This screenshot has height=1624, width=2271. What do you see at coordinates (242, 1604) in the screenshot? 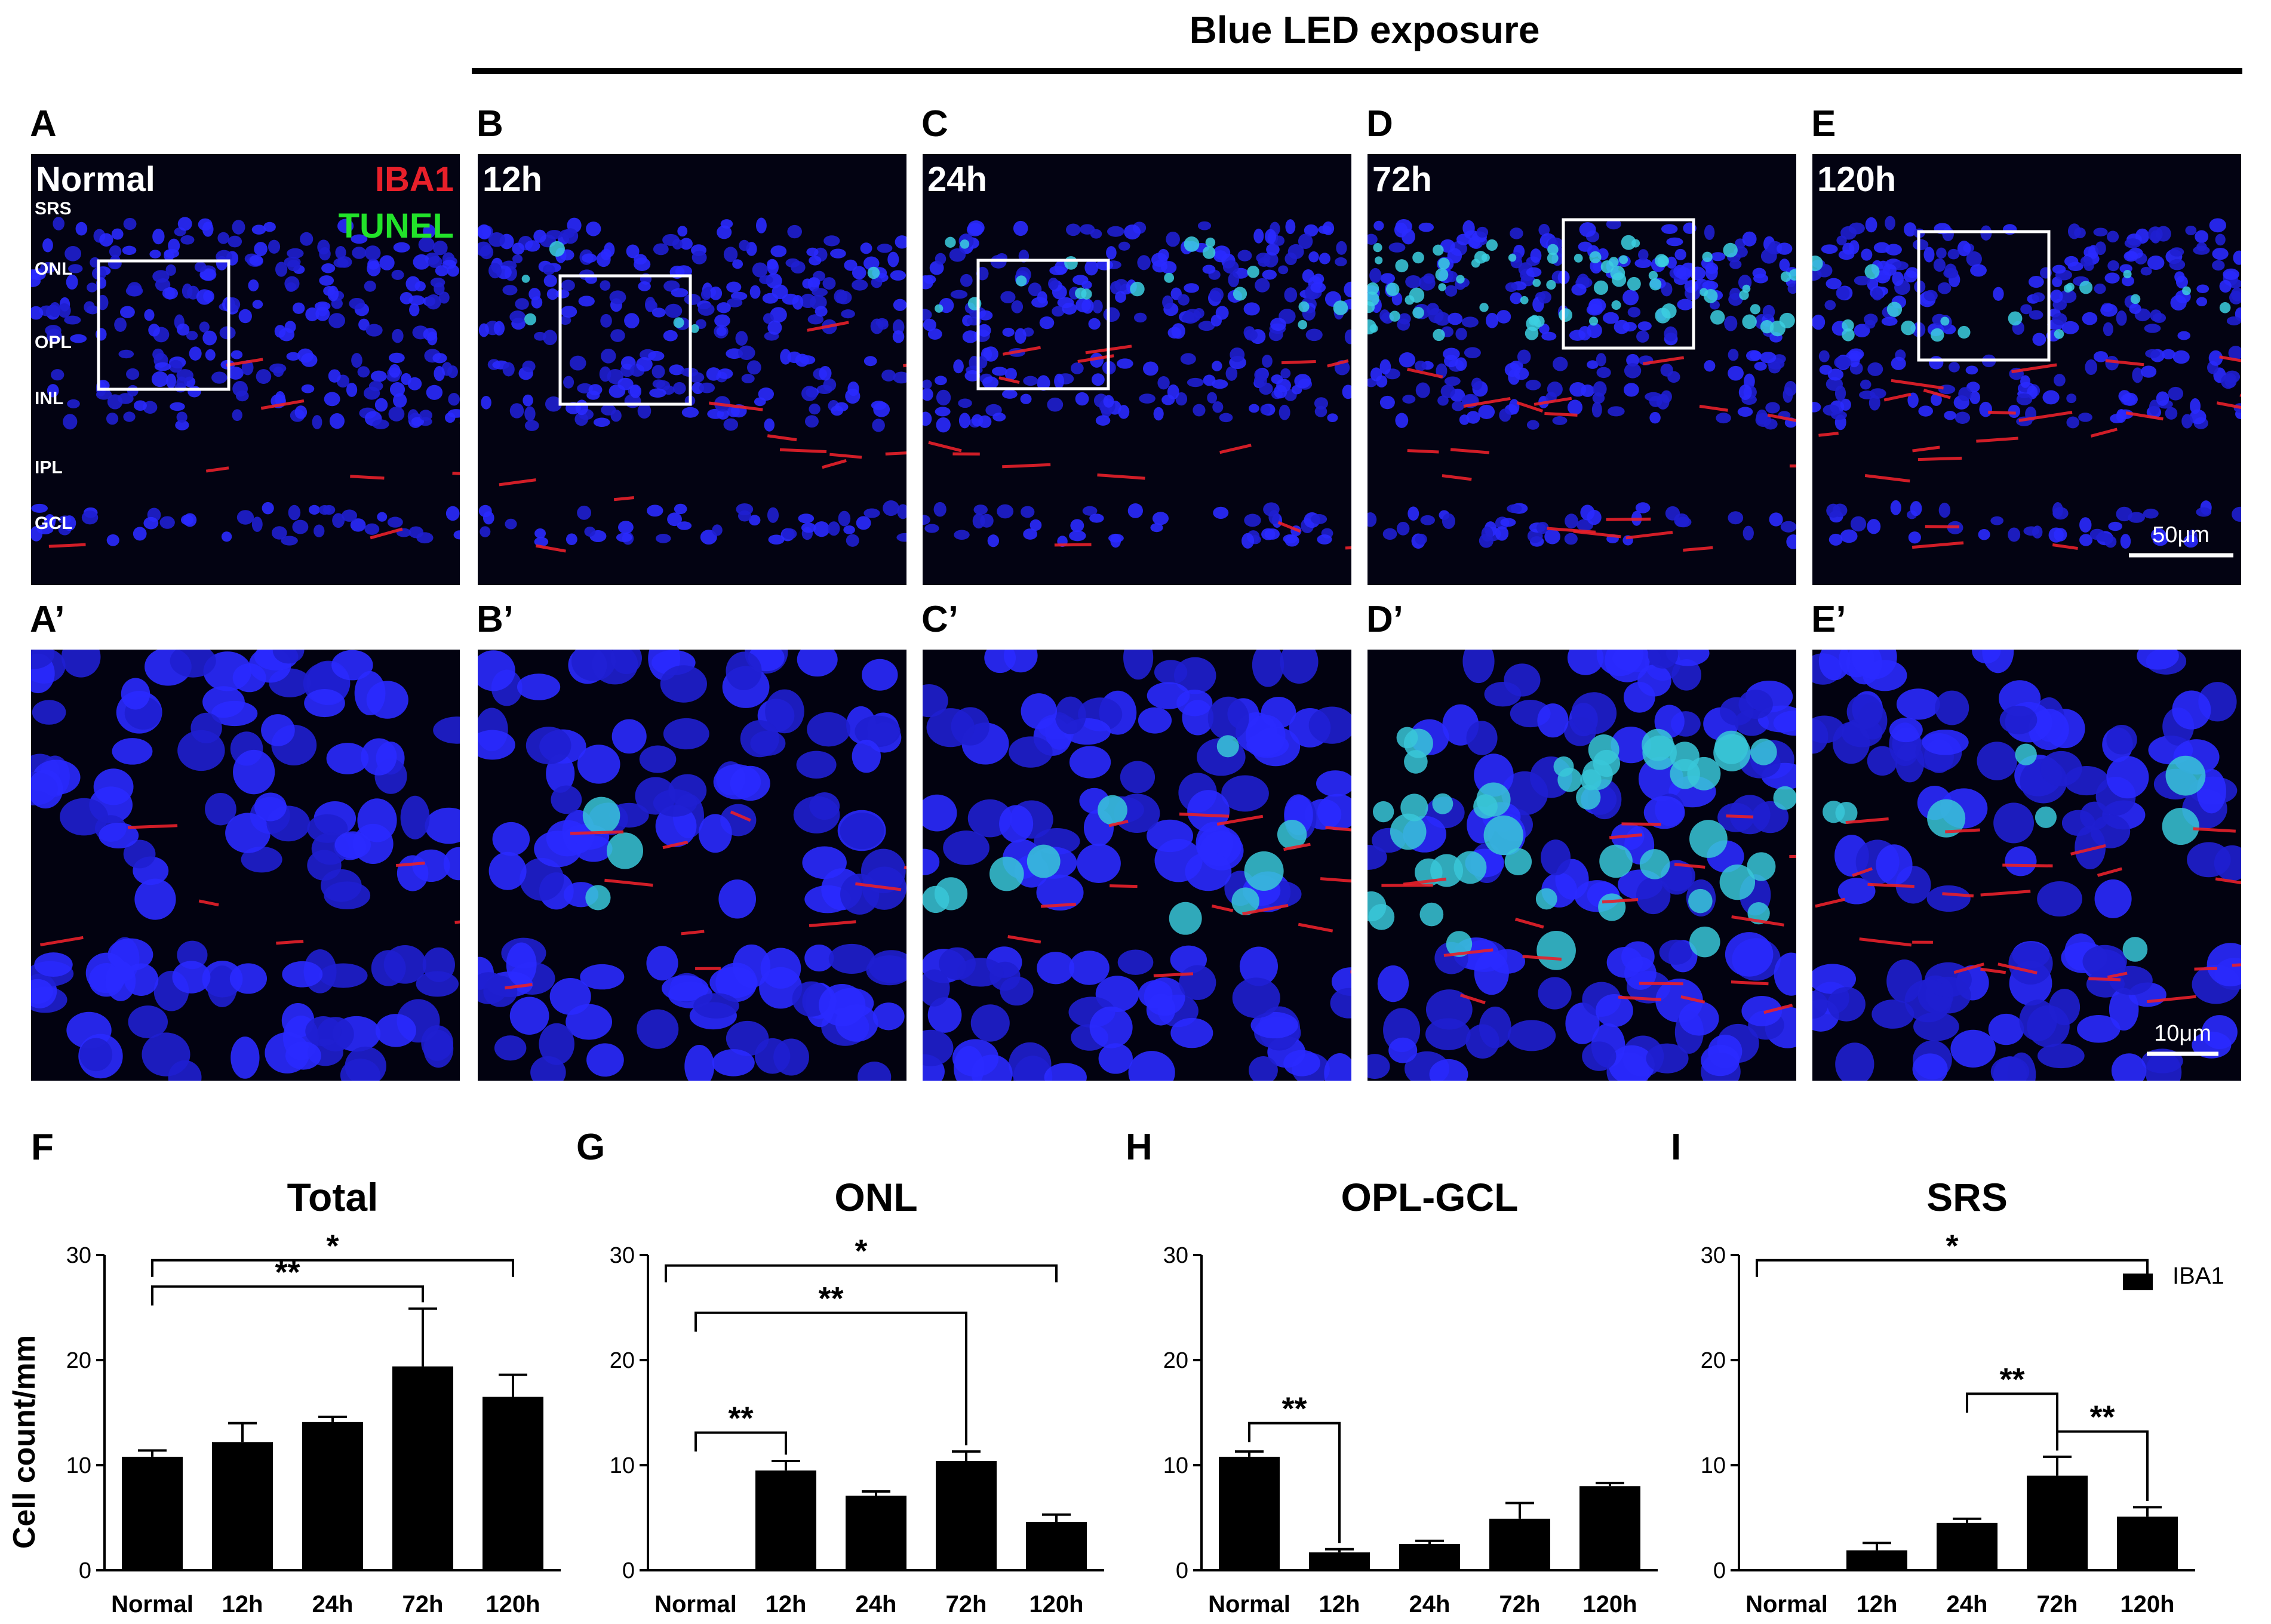
I see `x-tick-label: 12h` at bounding box center [242, 1604].